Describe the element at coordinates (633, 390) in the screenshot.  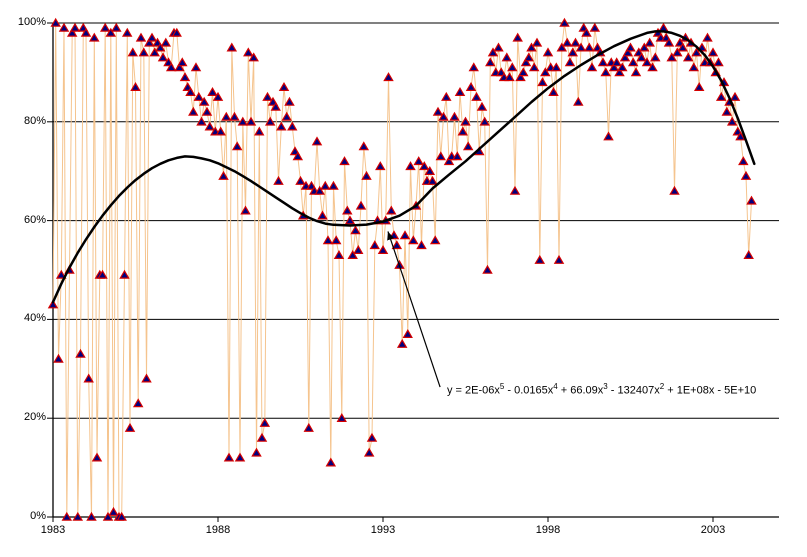
I see `equation-text: - 132407x` at that location.